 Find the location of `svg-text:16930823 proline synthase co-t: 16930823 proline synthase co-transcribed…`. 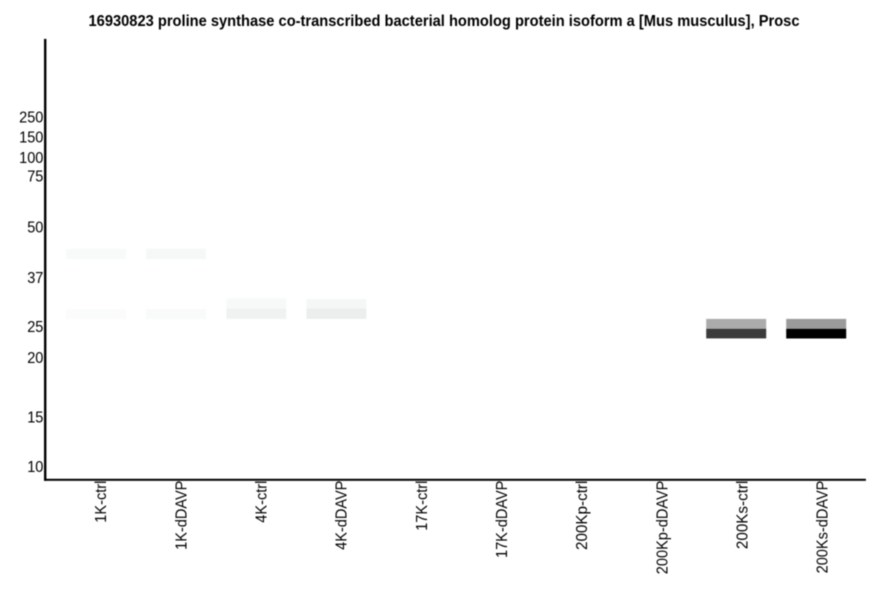

svg-text:16930823 proline synthase co-t: 16930823 proline synthase co-transcribed… is located at coordinates (444, 21).